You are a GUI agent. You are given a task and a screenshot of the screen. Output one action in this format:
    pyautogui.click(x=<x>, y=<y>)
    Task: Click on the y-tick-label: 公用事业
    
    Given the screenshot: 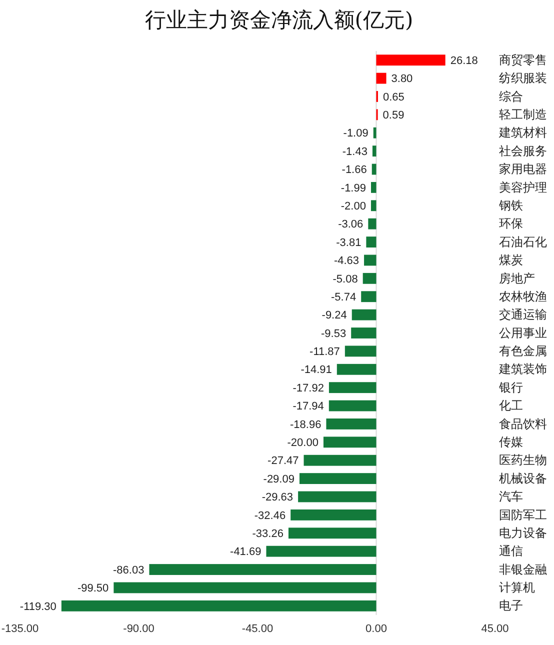 What is the action you would take?
    pyautogui.click(x=523, y=333)
    